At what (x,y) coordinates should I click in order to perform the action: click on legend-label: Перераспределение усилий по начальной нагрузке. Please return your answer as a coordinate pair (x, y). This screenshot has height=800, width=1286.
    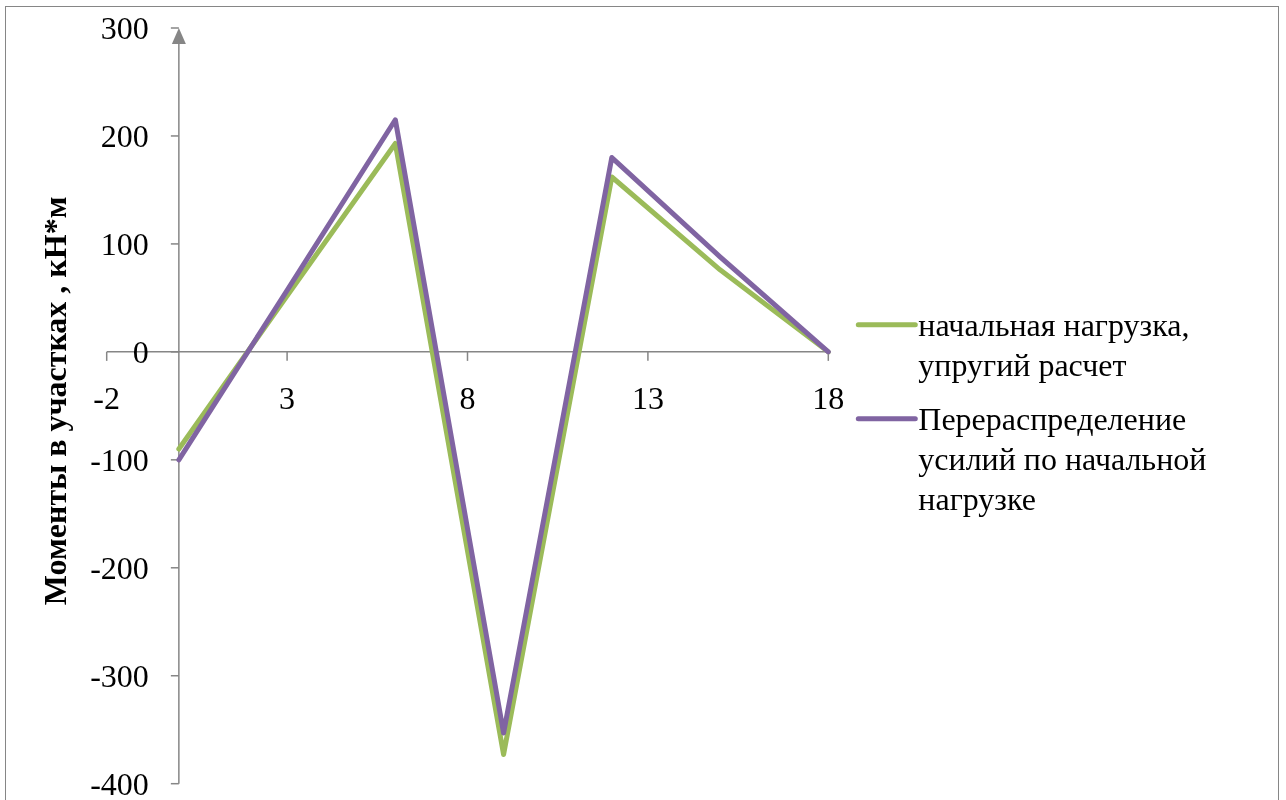
    Looking at the image, I should click on (1062, 458).